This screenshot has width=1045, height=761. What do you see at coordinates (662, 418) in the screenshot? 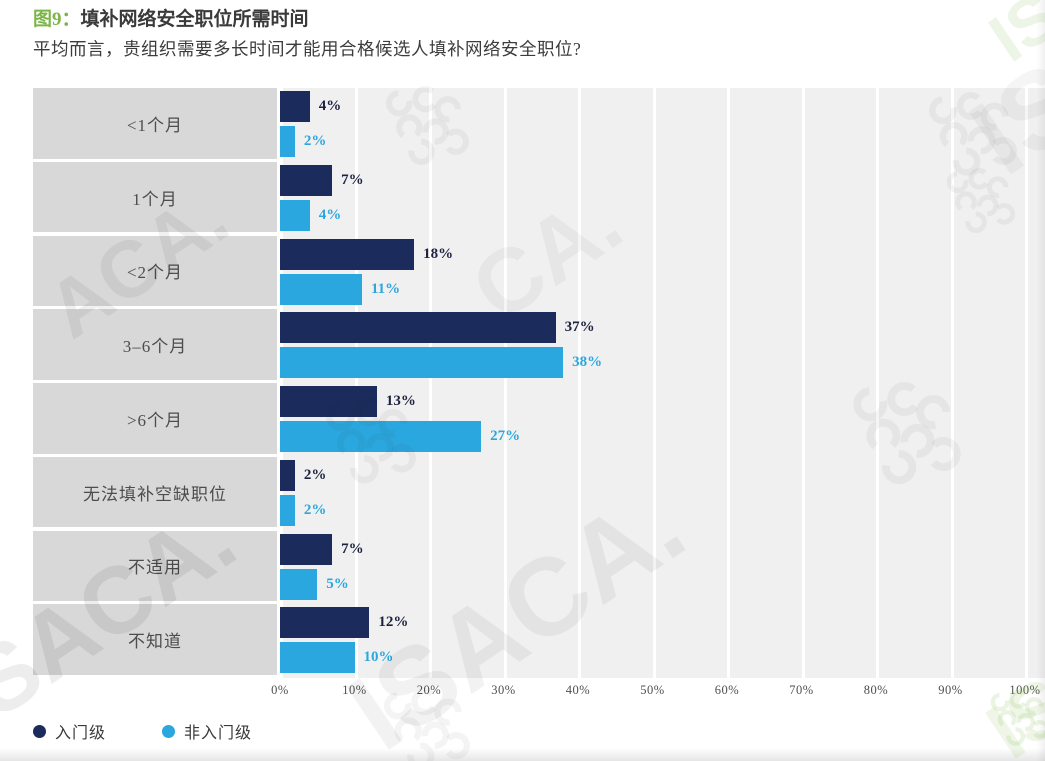
I see `bars-group: 13% 27%` at bounding box center [662, 418].